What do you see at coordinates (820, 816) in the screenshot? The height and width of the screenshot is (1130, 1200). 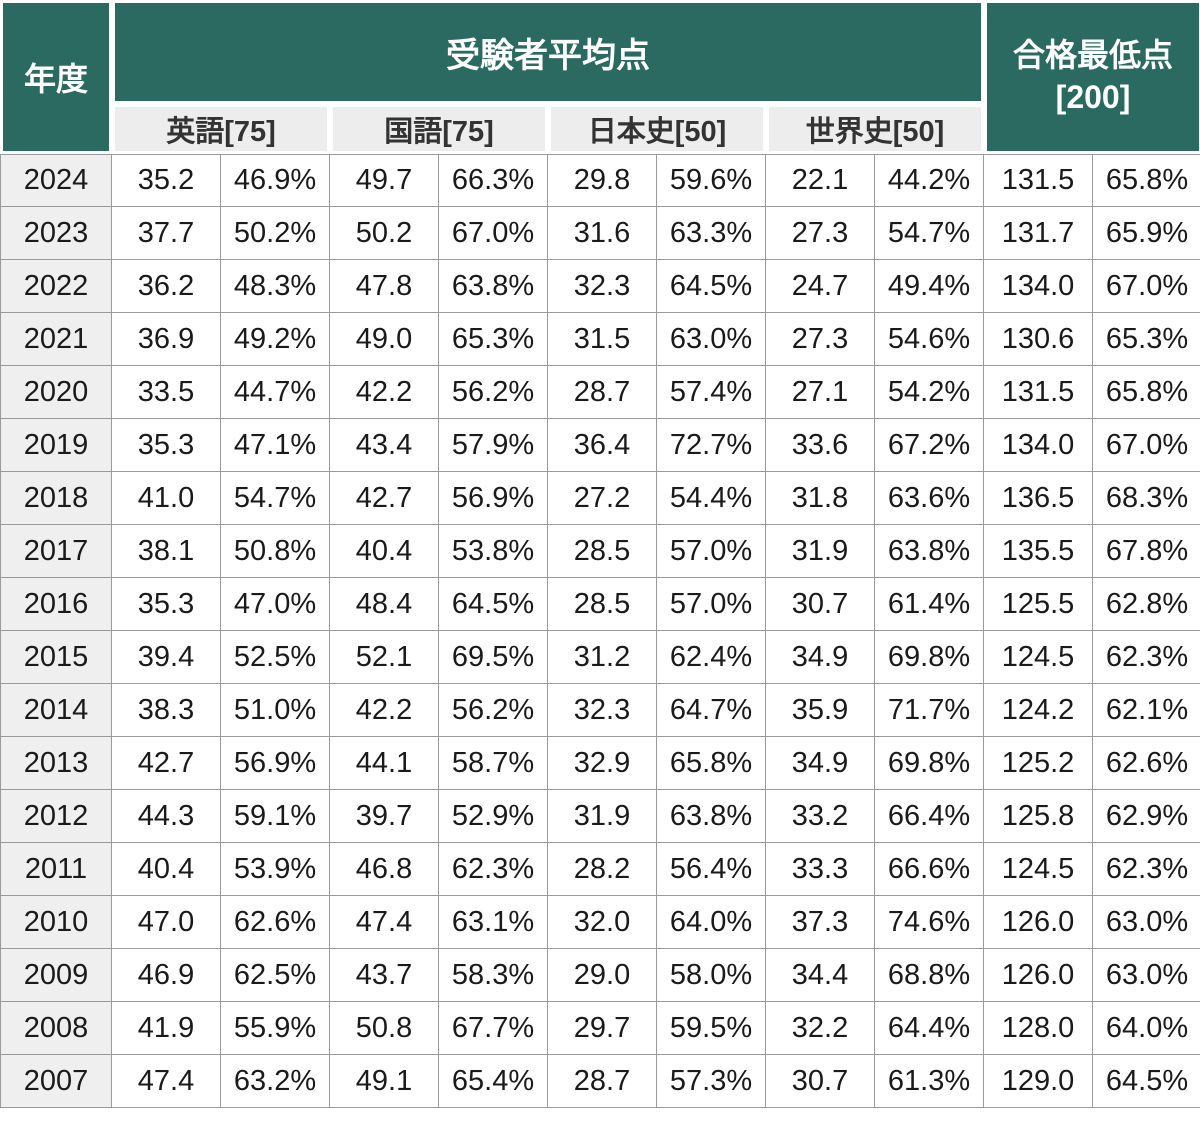 I see `score-cell: 33.2` at bounding box center [820, 816].